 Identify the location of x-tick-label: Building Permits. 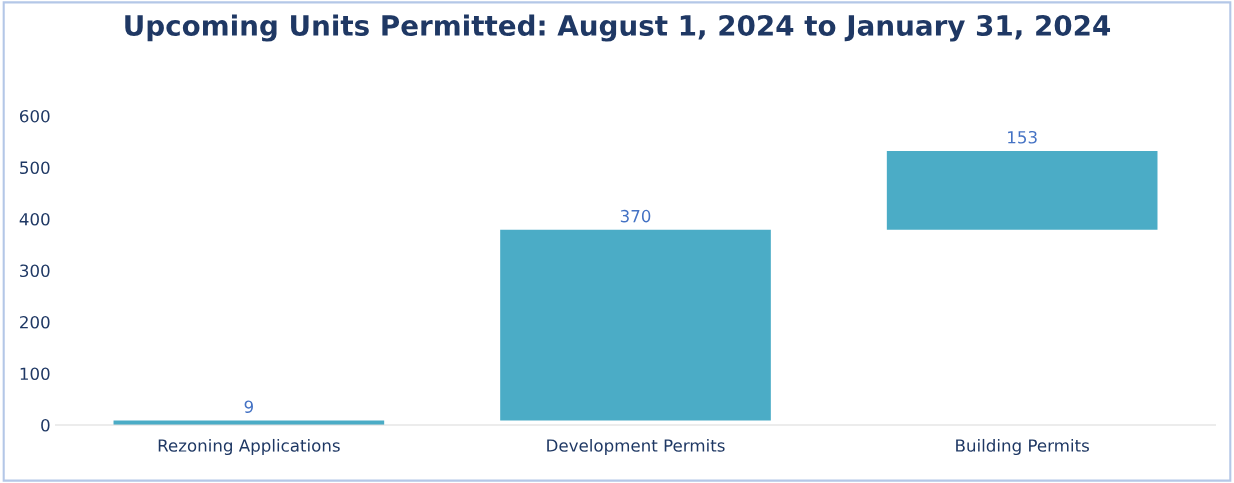
(1022, 447).